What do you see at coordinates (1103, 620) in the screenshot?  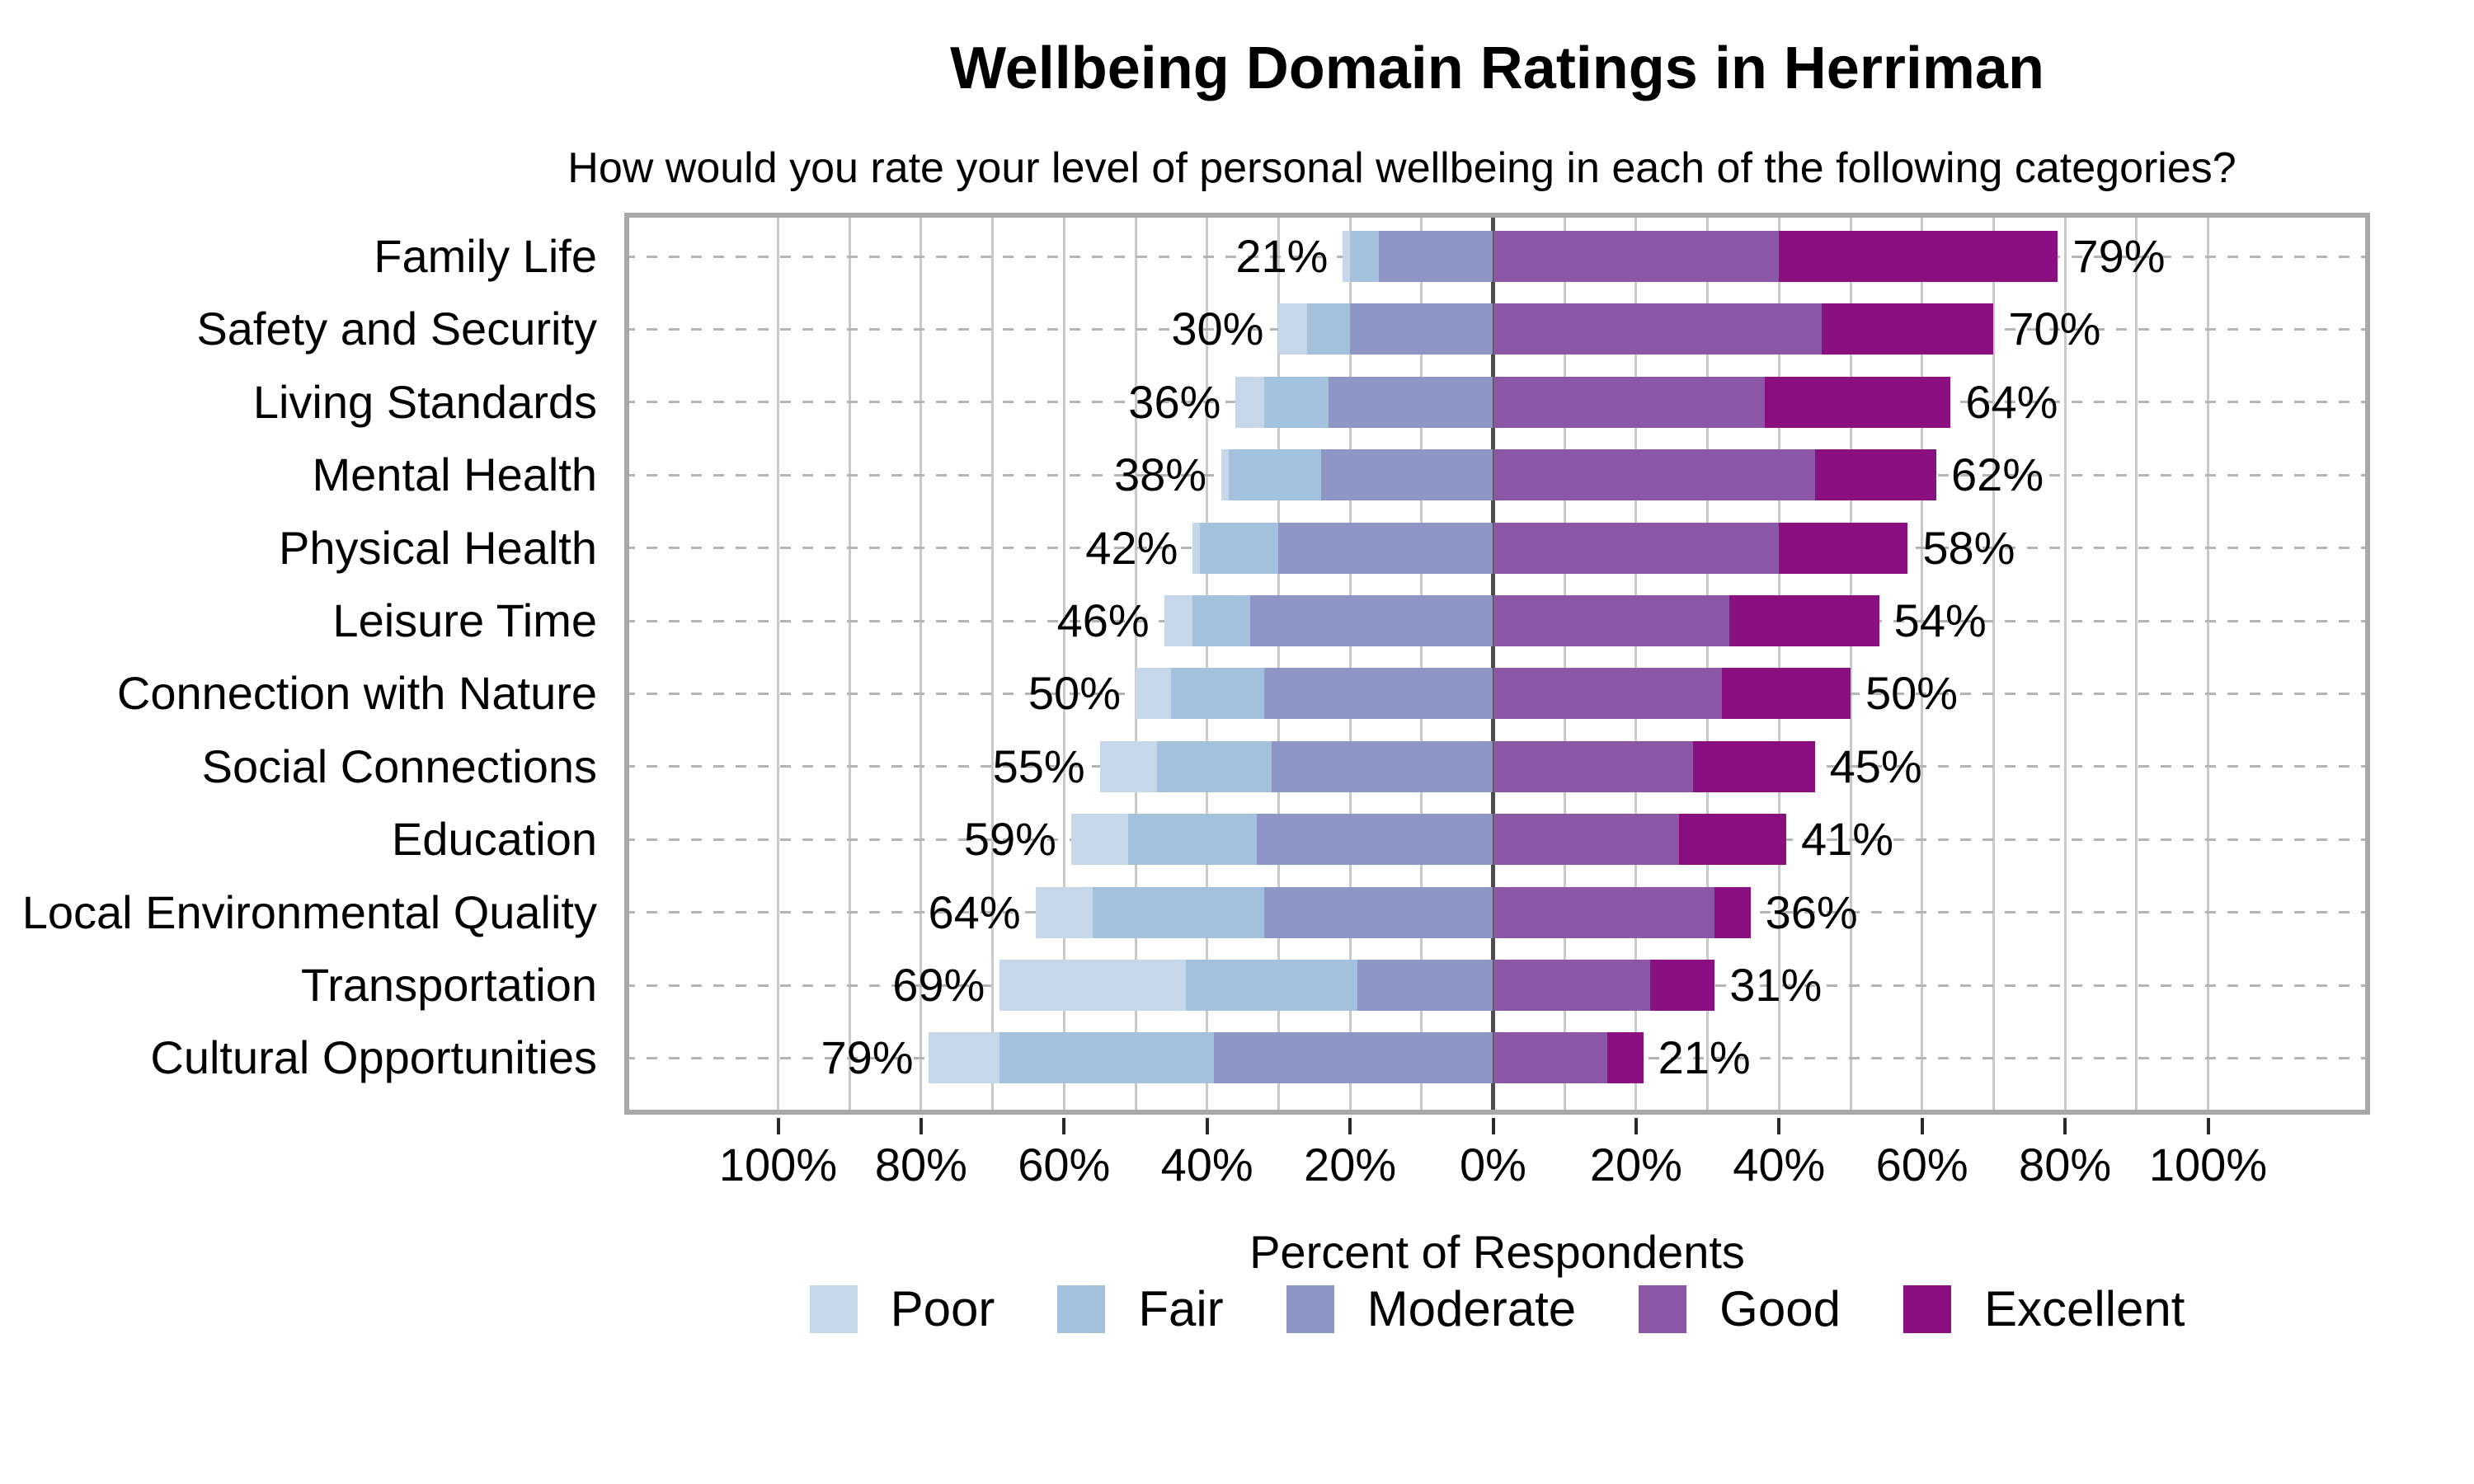 I see `left-total-label: 46%` at bounding box center [1103, 620].